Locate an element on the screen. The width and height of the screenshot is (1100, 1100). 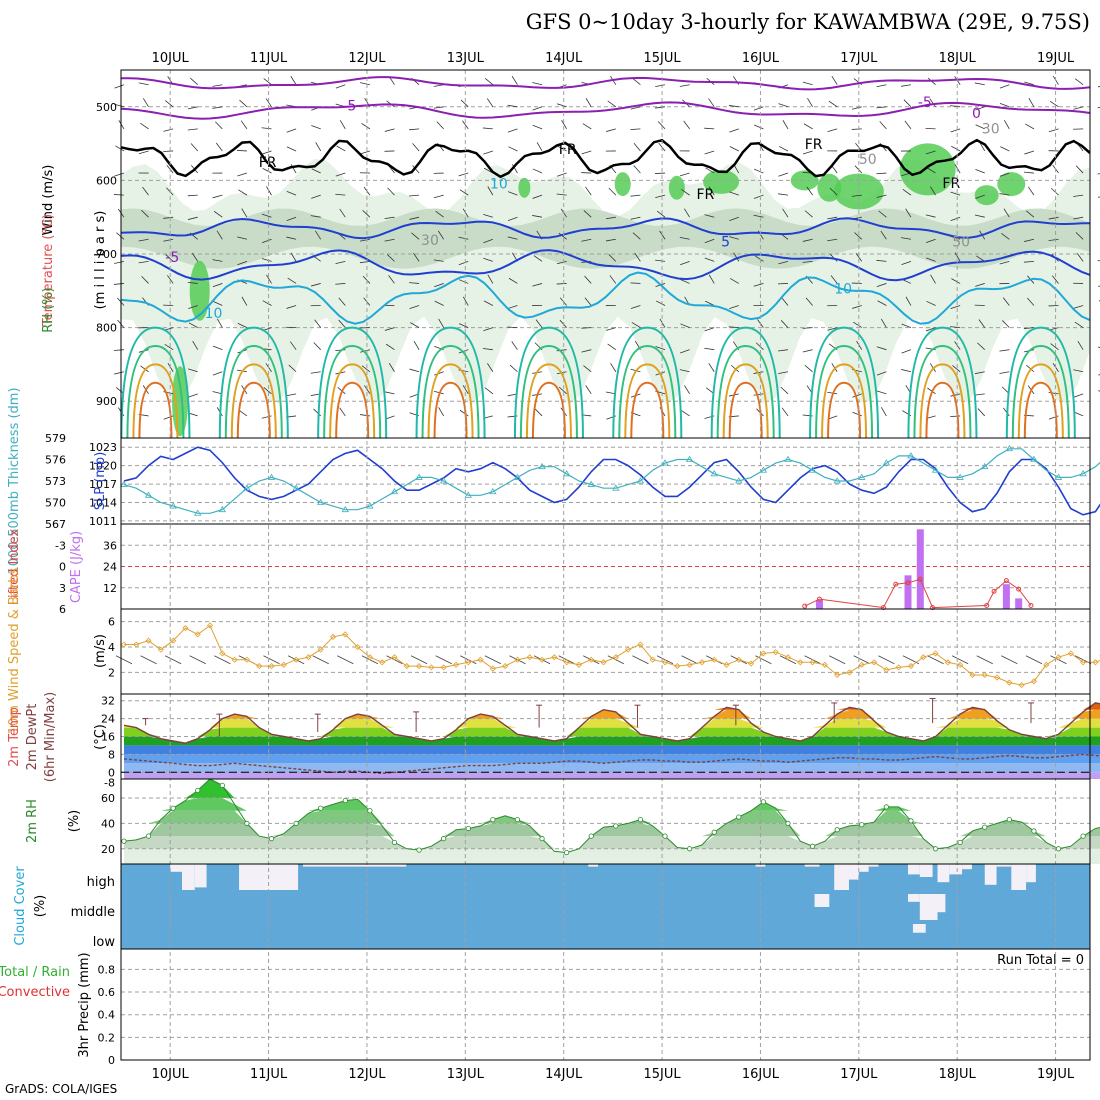
cape-bar is located at coordinates (920, 569).